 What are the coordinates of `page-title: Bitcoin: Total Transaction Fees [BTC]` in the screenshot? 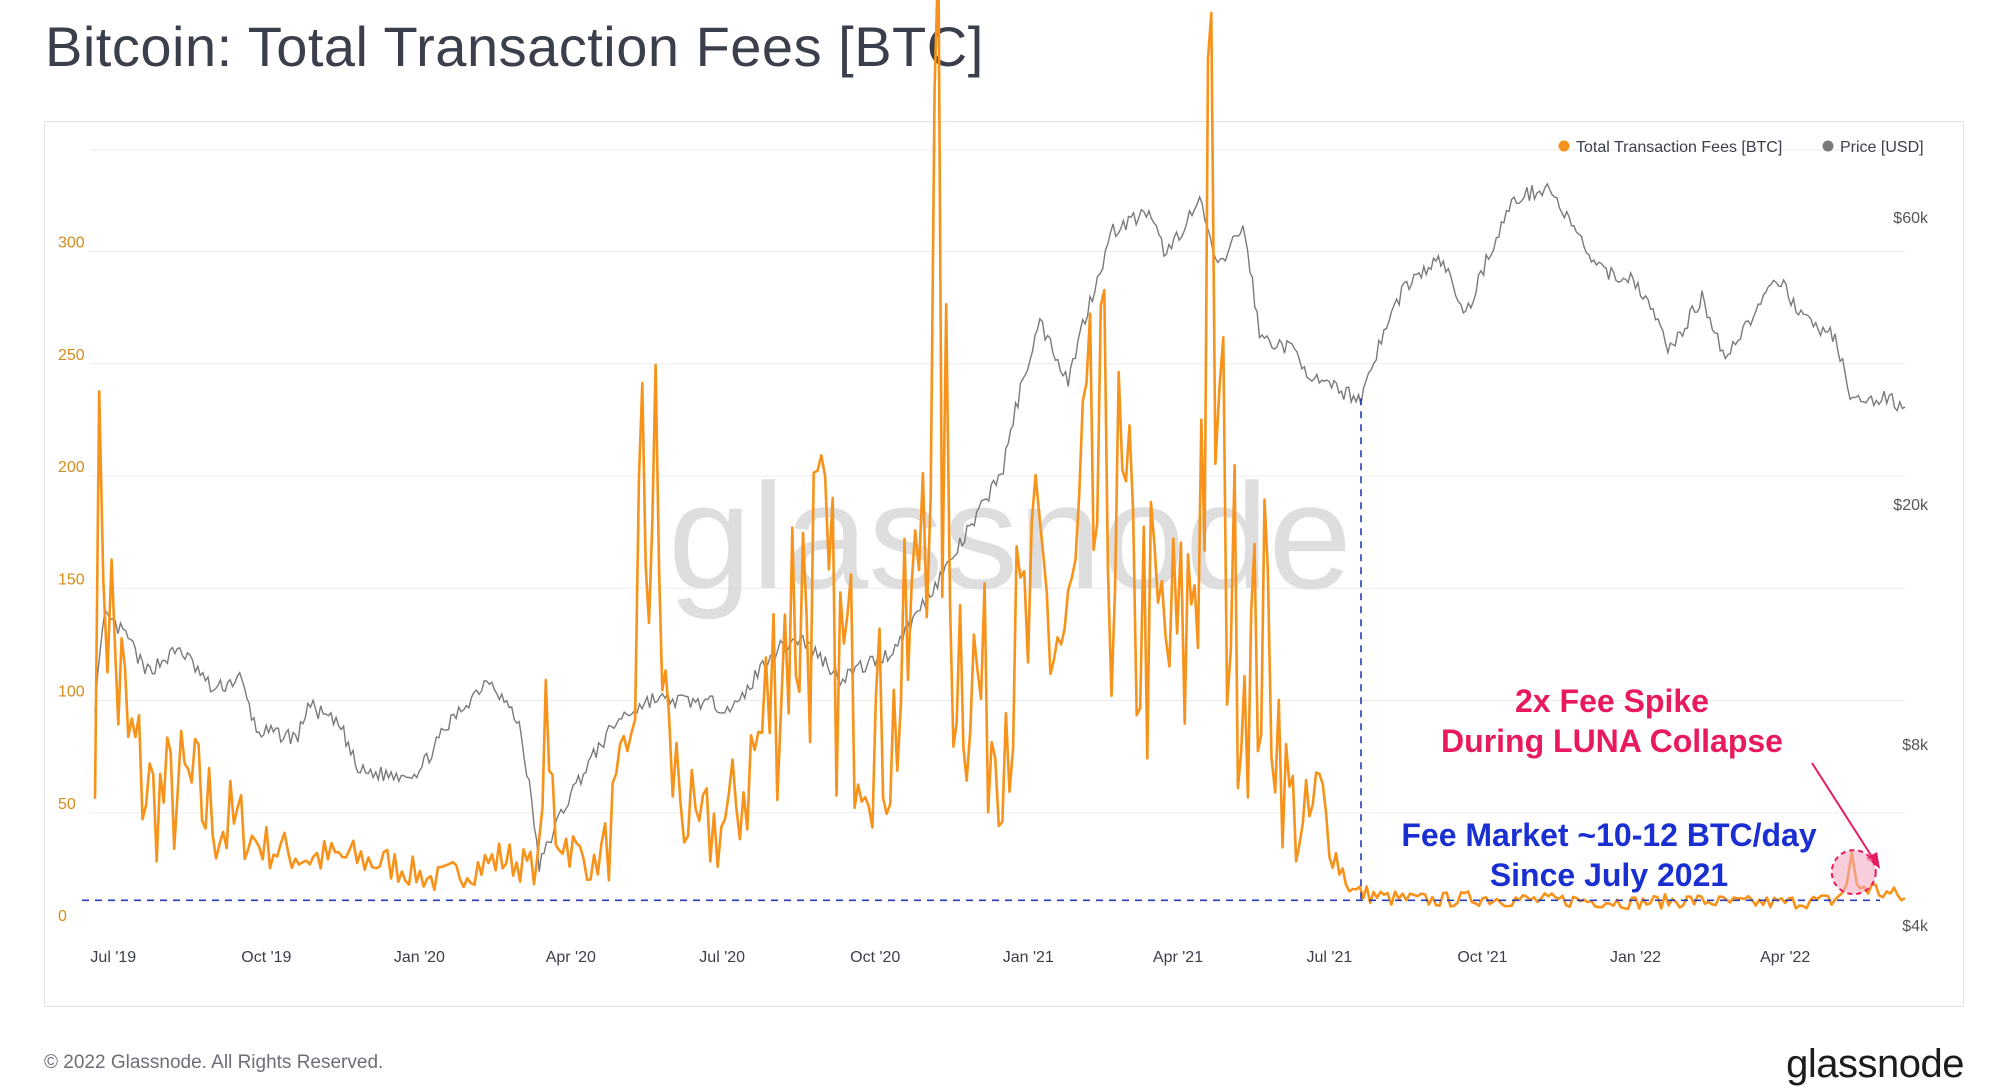 It's located at (514, 46).